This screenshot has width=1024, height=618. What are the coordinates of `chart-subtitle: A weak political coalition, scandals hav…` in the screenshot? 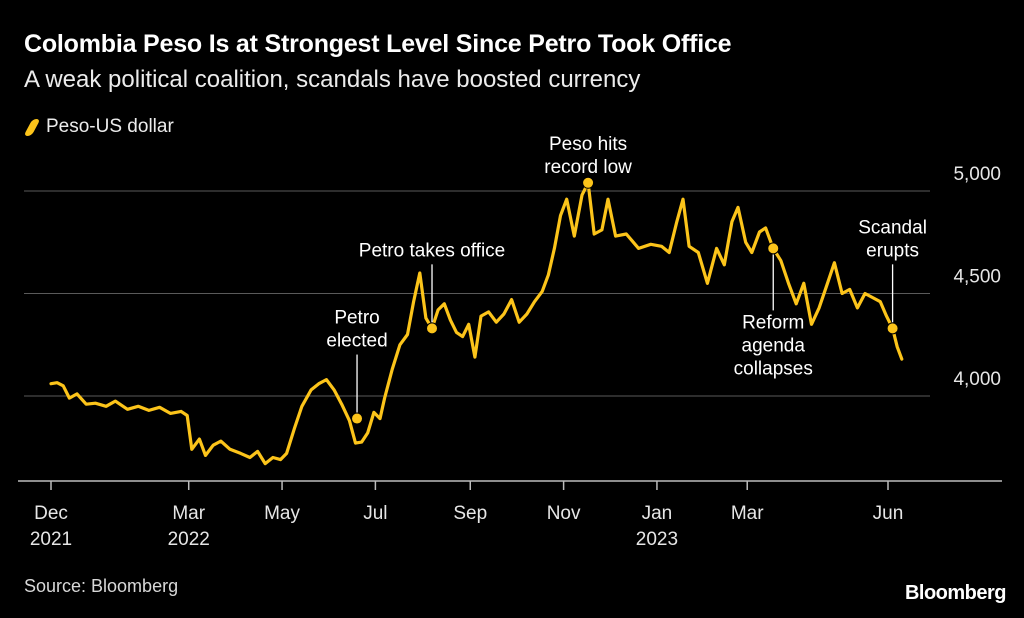 It's located at (332, 79).